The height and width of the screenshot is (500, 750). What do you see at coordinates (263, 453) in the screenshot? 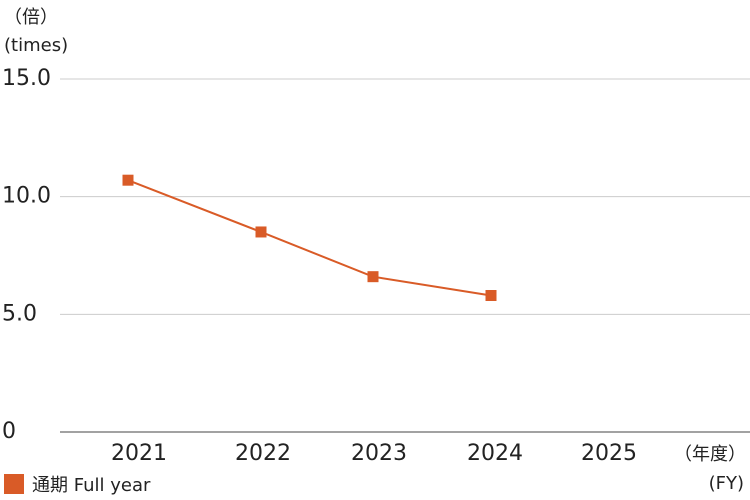
I see `x-tick-label: 2022` at bounding box center [263, 453].